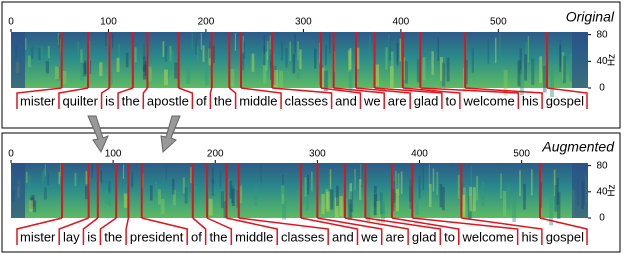 The width and height of the screenshot is (626, 254). What do you see at coordinates (578, 147) in the screenshot?
I see `panel-title: Augmented` at bounding box center [578, 147].